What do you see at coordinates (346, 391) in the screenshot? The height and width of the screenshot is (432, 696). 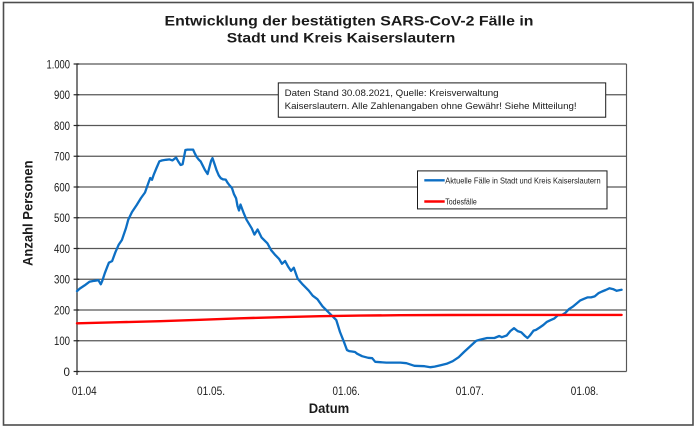 I see `svg-text: 01.06.` at bounding box center [346, 391].